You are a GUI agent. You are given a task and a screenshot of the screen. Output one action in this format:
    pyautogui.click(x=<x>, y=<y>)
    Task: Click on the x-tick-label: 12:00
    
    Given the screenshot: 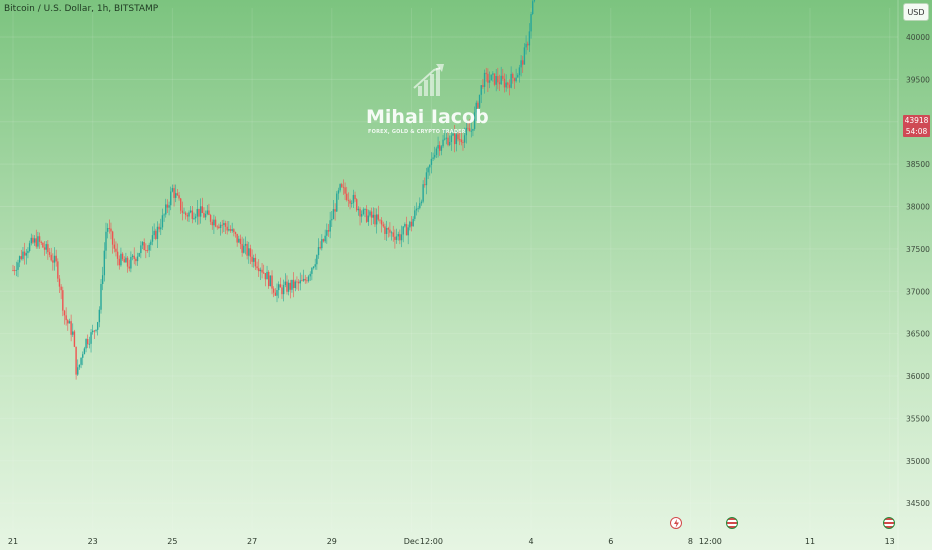 What is the action you would take?
    pyautogui.click(x=710, y=541)
    